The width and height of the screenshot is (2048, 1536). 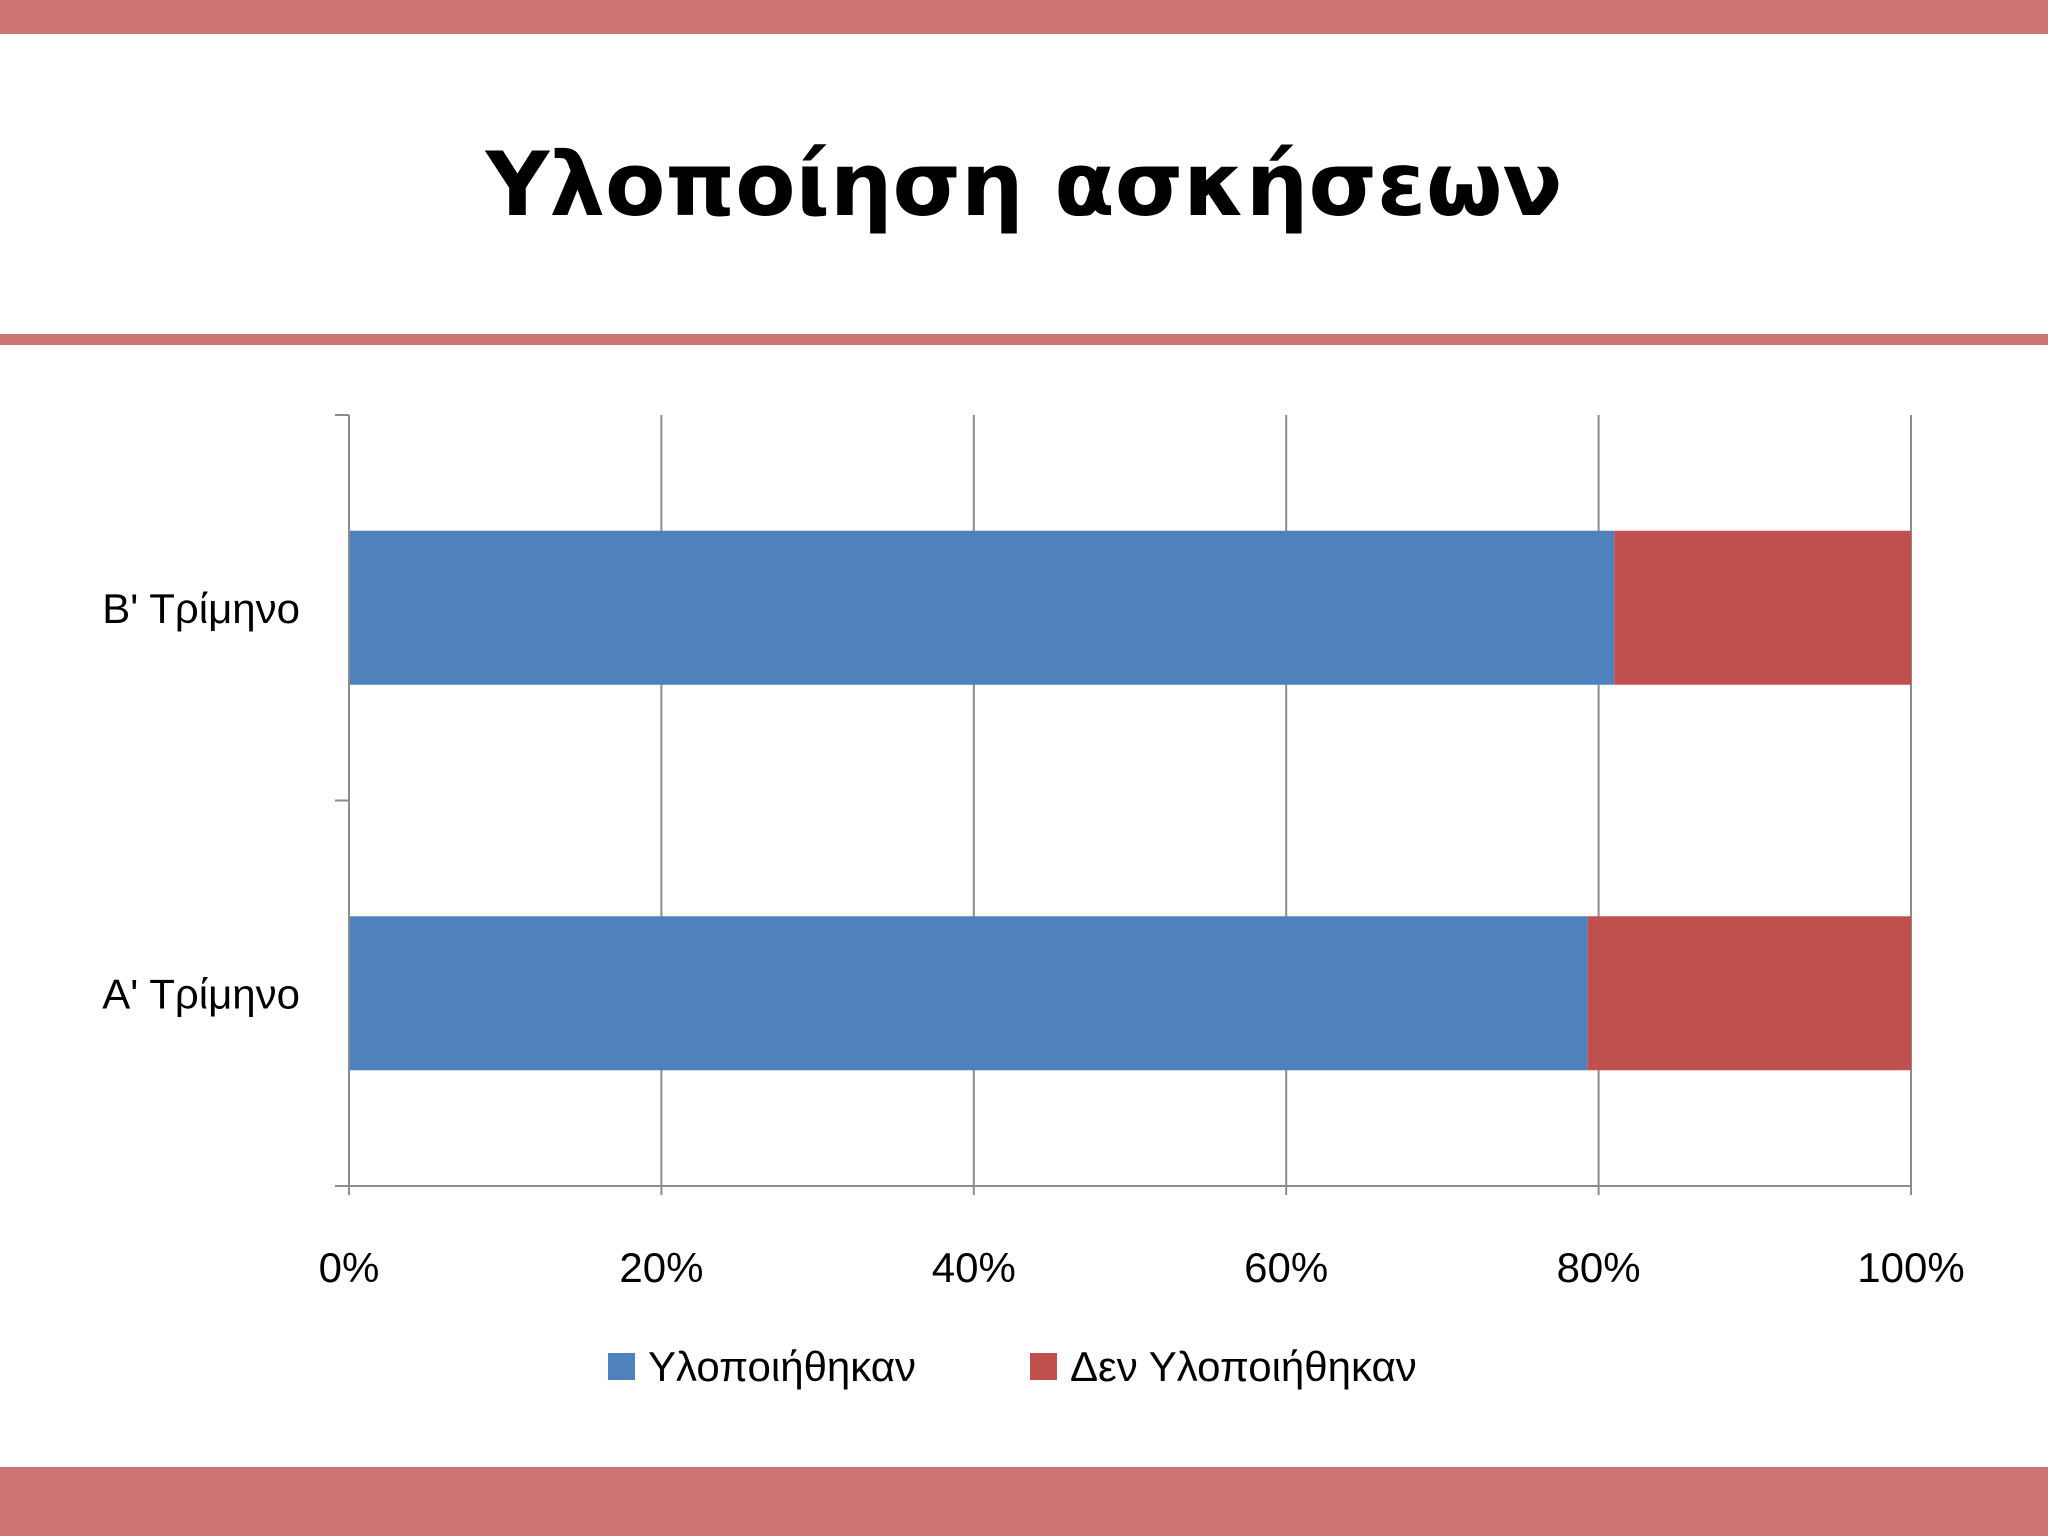 I want to click on top-accent-band, so click(x=1024, y=17).